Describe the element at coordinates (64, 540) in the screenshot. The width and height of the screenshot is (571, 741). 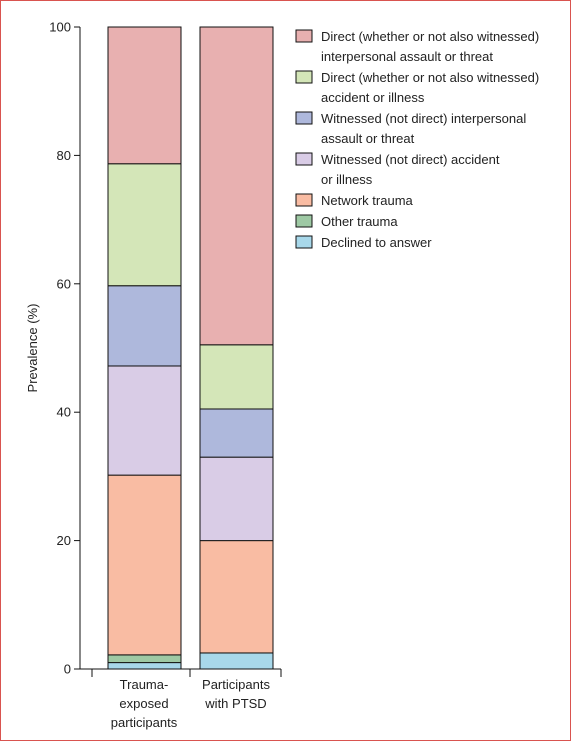
I see `y-tick-label-1: 20` at that location.